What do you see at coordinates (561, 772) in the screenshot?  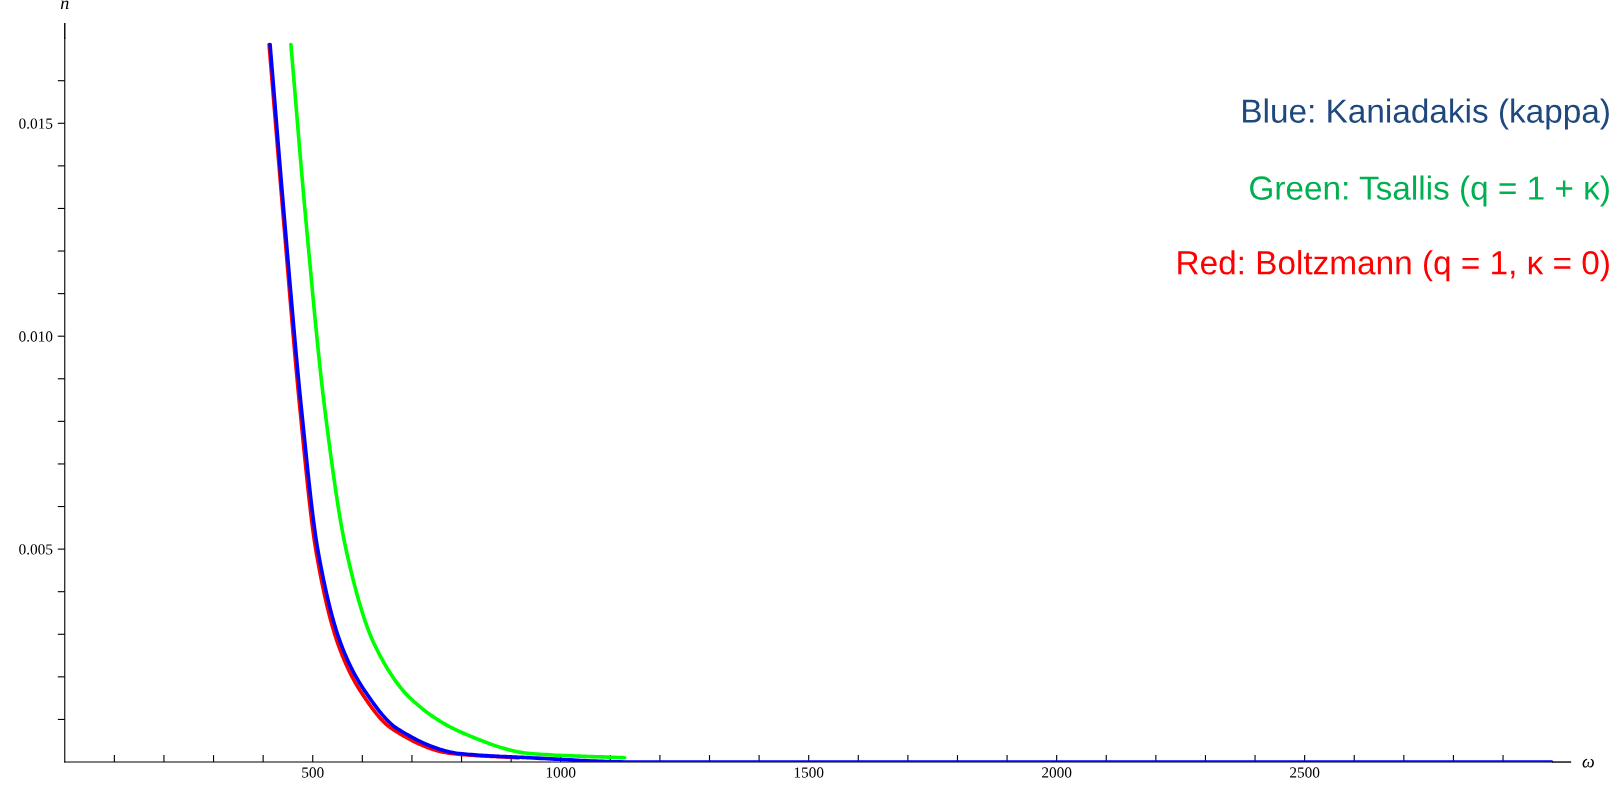 I see `x-tick-label: 1000` at bounding box center [561, 772].